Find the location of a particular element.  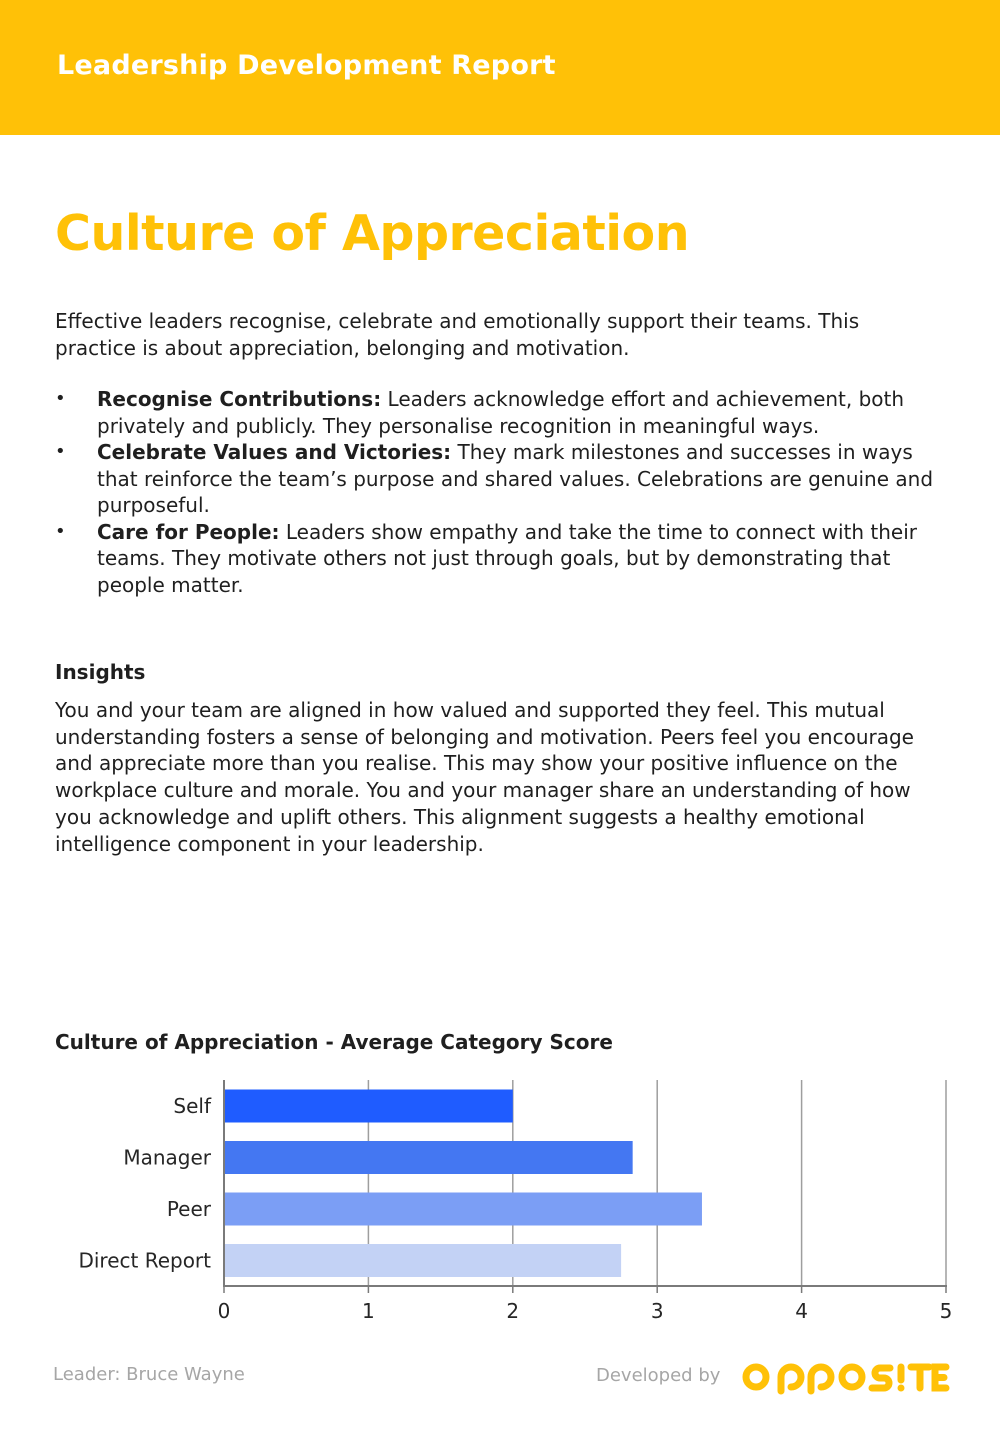

x-tick-label: 3 is located at coordinates (657, 1311).